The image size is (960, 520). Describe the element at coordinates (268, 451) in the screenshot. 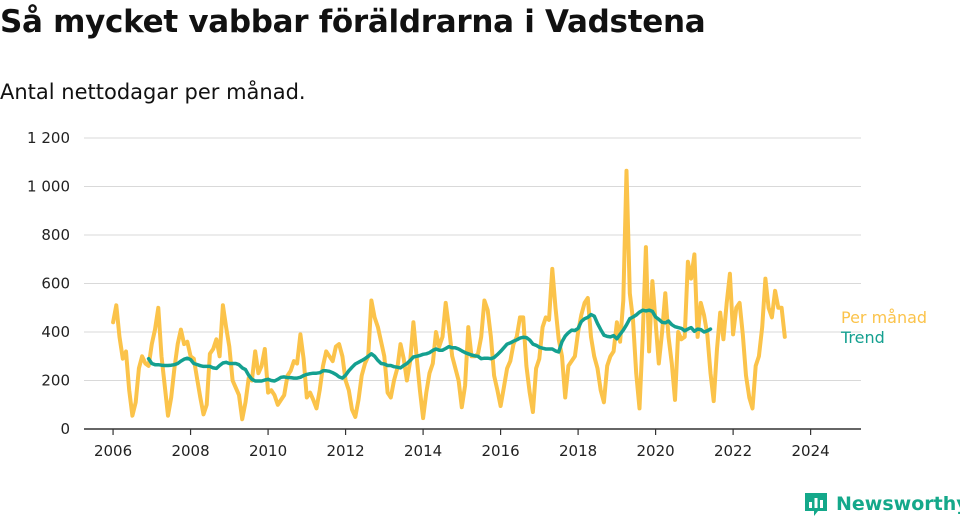

I see `x-tick-label: 2010` at that location.